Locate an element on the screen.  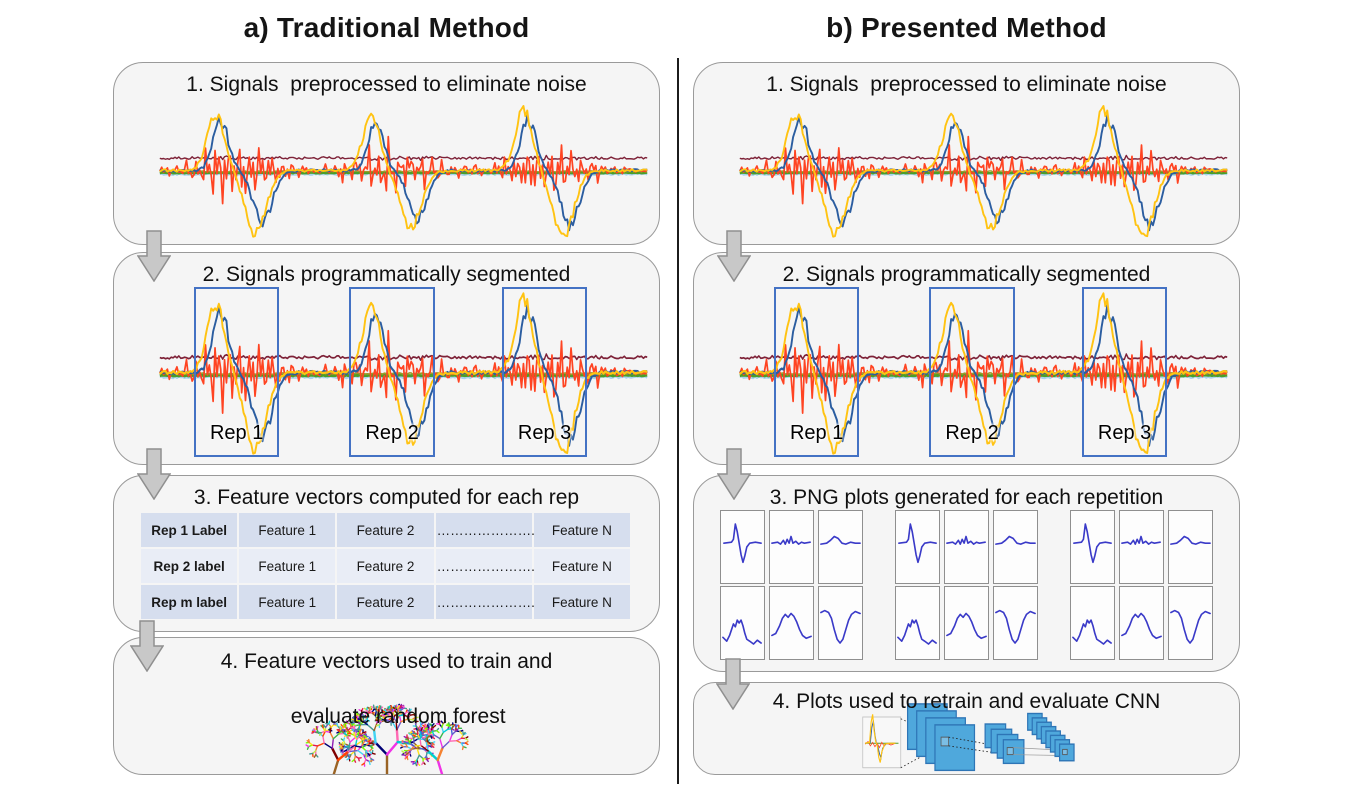
column-divider-line is located at coordinates (678, 421).